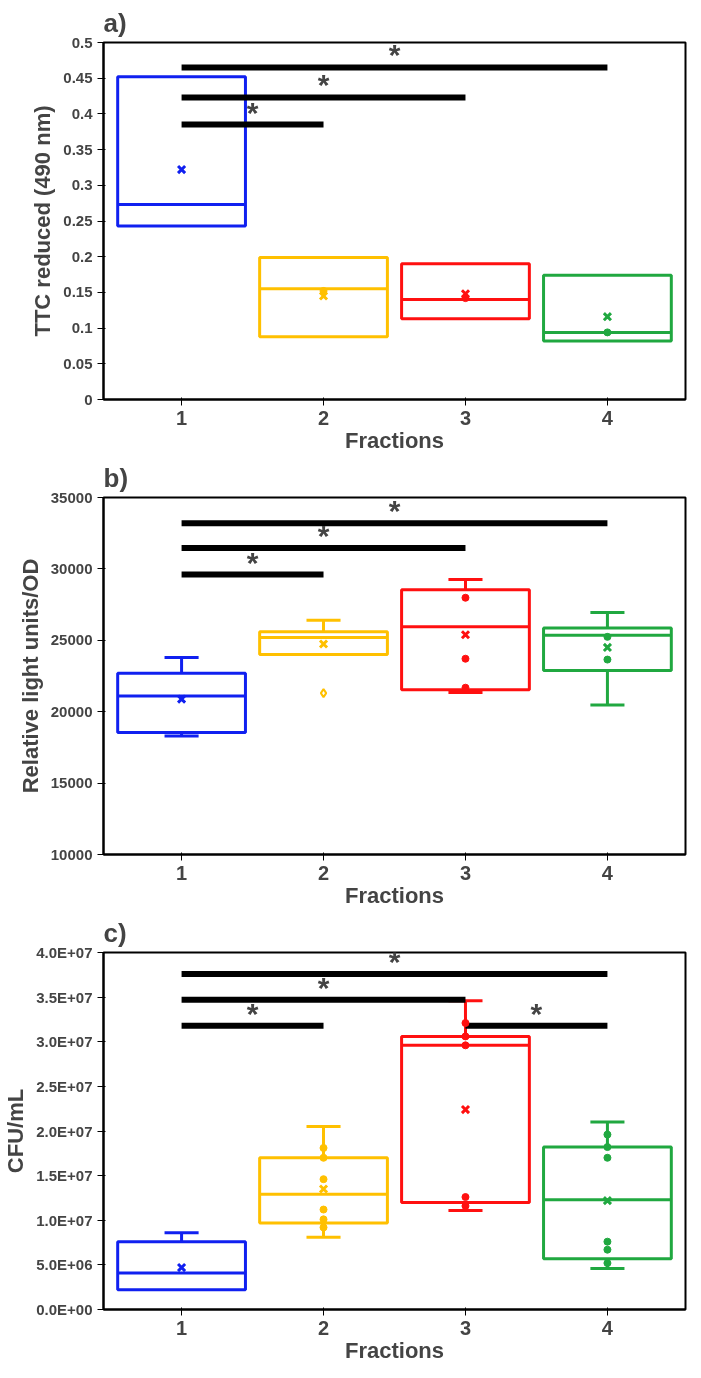 Image resolution: width=701 pixels, height=1378 pixels. What do you see at coordinates (43, 221) in the screenshot?
I see `y-axis-title: TTC reduced (490 nm)` at bounding box center [43, 221].